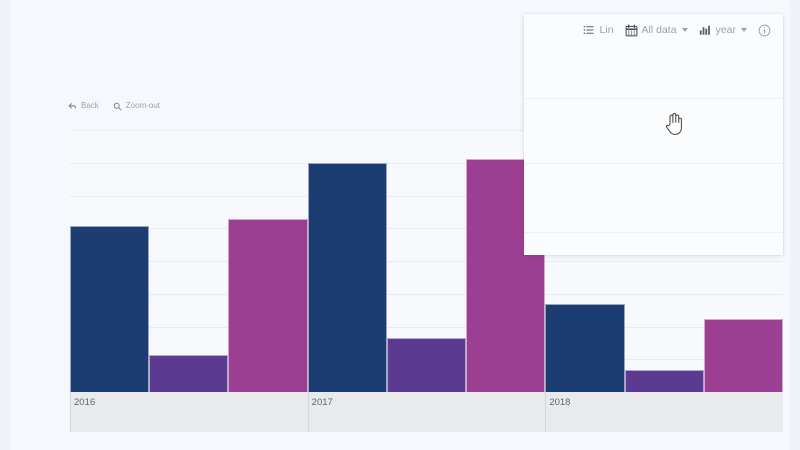  I want to click on zoom-out-button: Zoom-out, so click(136, 106).